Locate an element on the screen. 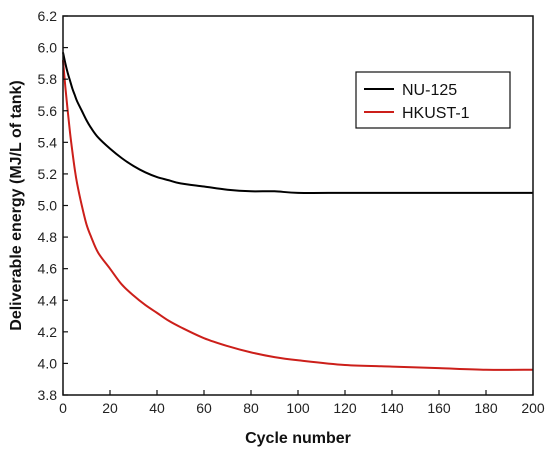 This screenshot has height=453, width=550. x-tick-label: 100 is located at coordinates (298, 408).